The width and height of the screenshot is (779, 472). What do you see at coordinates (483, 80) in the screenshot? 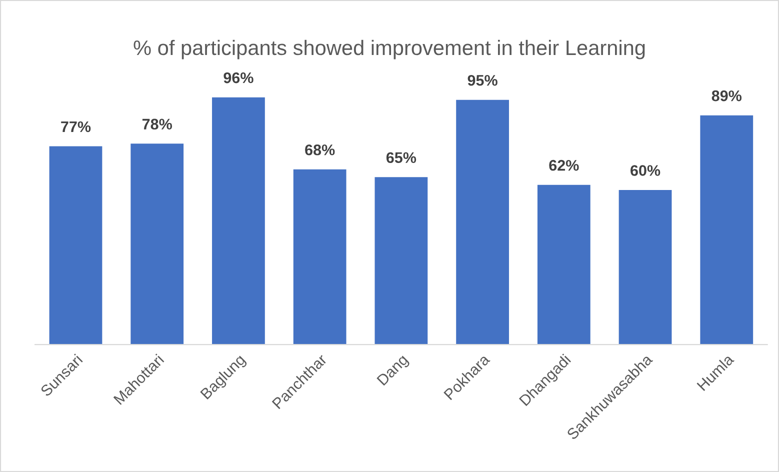
I see `data-label: 95%` at bounding box center [483, 80].